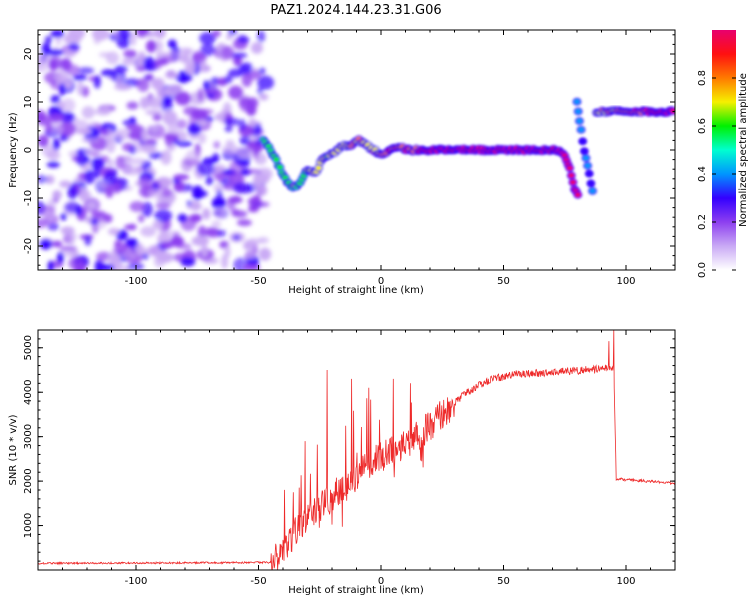 This screenshot has width=750, height=604. What do you see at coordinates (503, 281) in the screenshot?
I see `spectrogram-xtick-label: 50` at bounding box center [503, 281].